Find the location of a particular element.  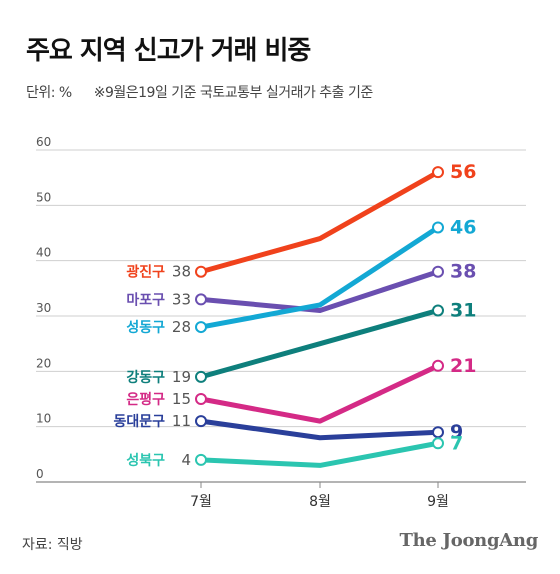

y-tick-label: 50 is located at coordinates (43, 197).